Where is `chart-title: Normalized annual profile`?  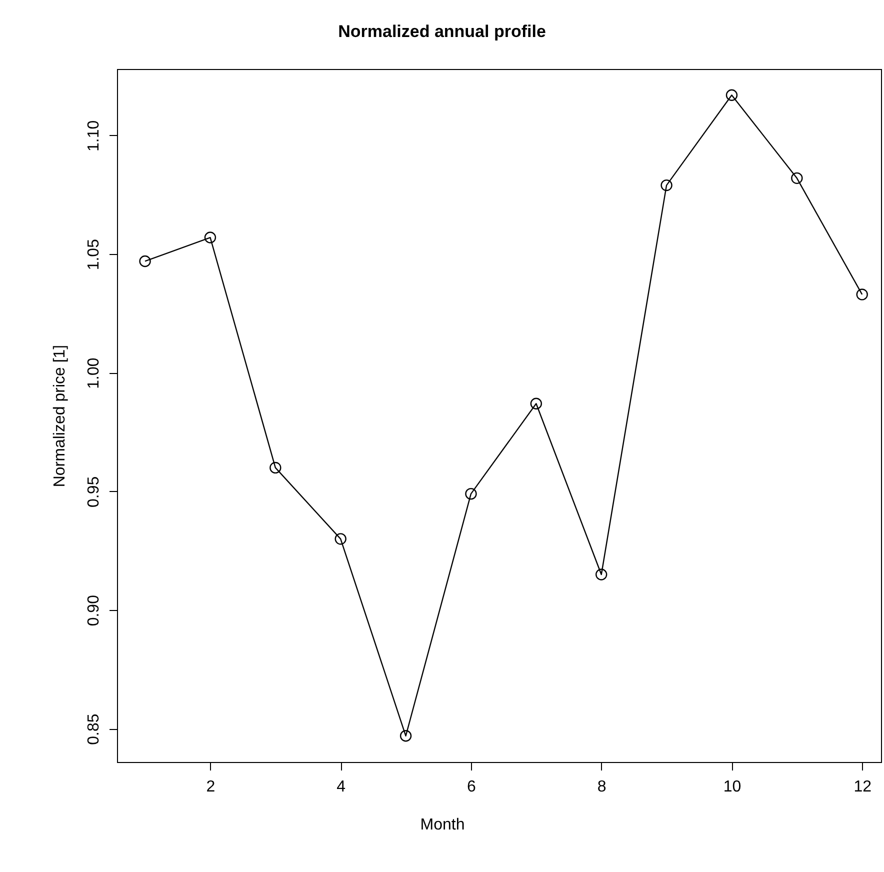
chart-title: Normalized annual profile is located at coordinates (442, 31).